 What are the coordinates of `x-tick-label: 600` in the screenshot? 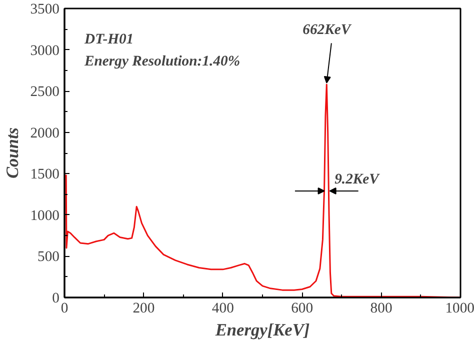 It's located at (302, 308).